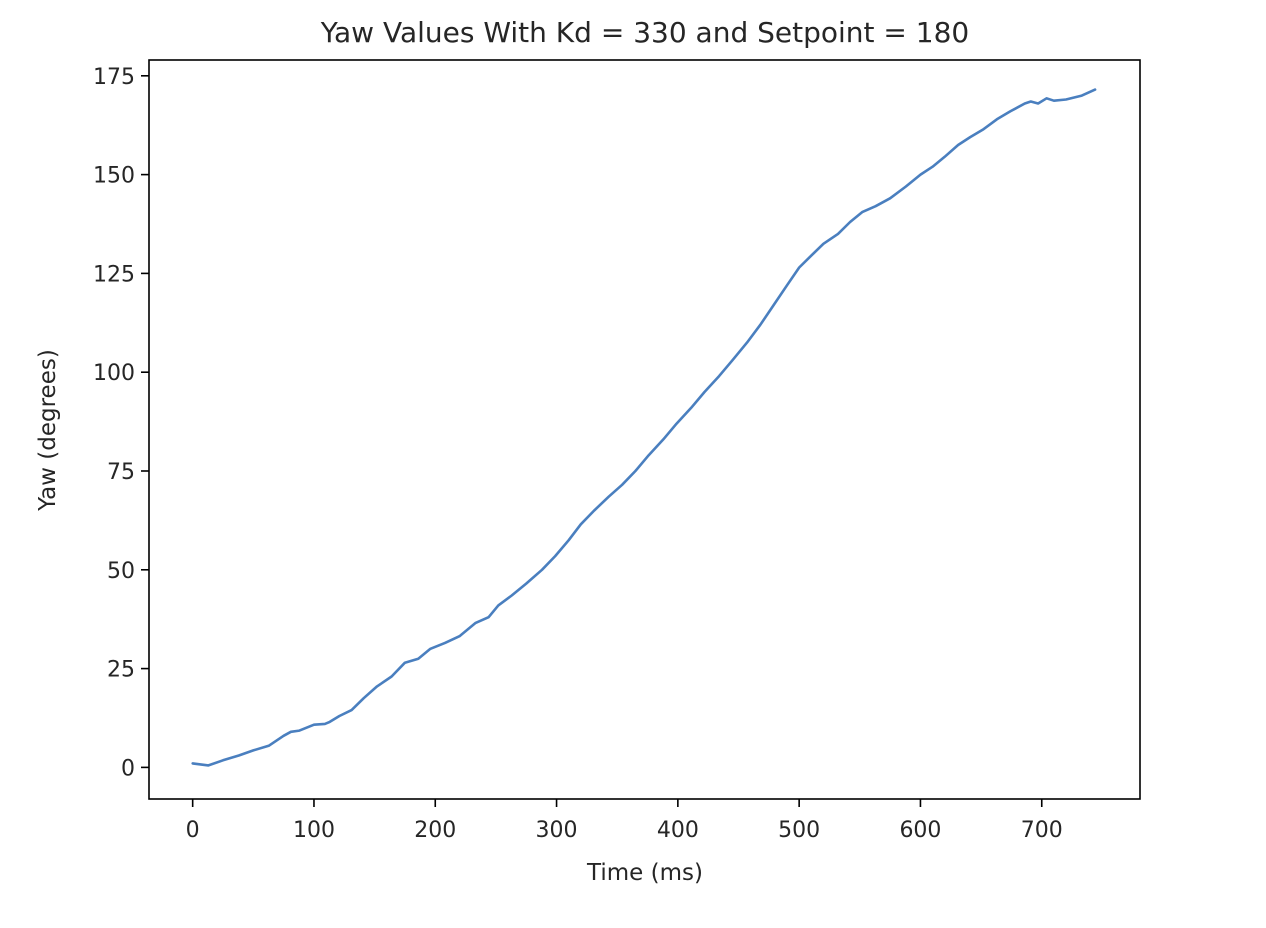 The height and width of the screenshot is (928, 1266). What do you see at coordinates (557, 830) in the screenshot?
I see `x-tick-label: 300` at bounding box center [557, 830].